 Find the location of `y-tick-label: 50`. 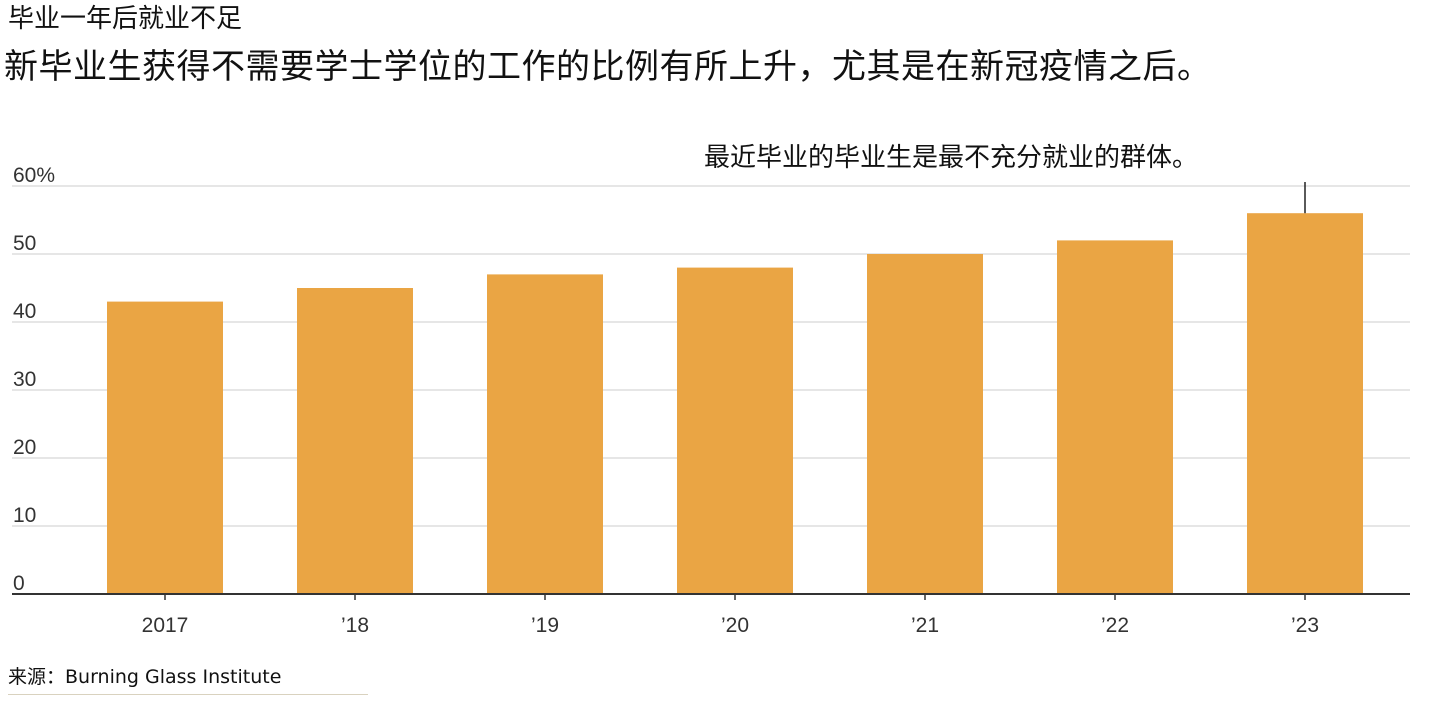

y-tick-label: 50 is located at coordinates (24, 243).